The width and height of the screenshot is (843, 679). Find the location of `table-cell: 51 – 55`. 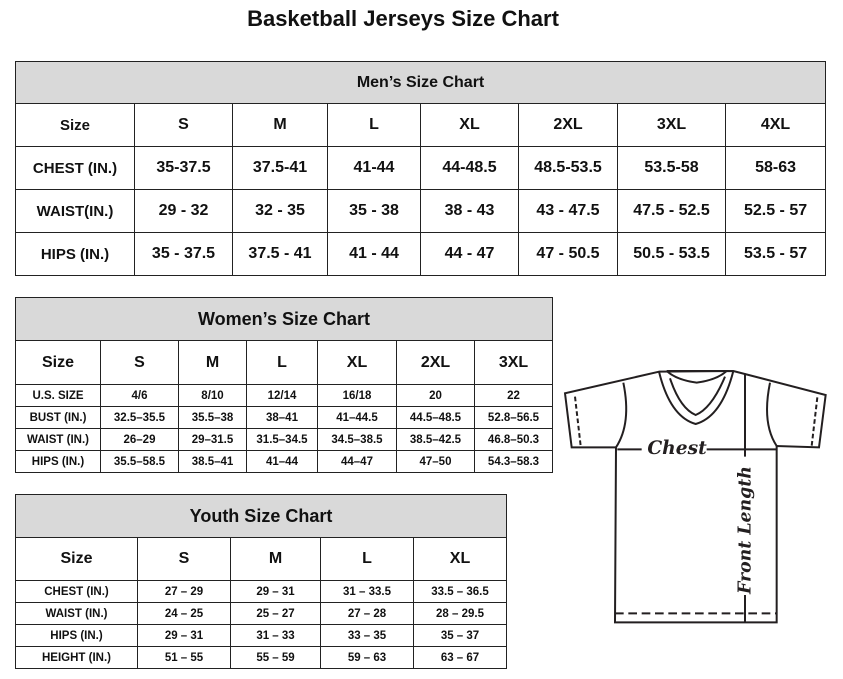

table-cell: 51 – 55 is located at coordinates (184, 657).